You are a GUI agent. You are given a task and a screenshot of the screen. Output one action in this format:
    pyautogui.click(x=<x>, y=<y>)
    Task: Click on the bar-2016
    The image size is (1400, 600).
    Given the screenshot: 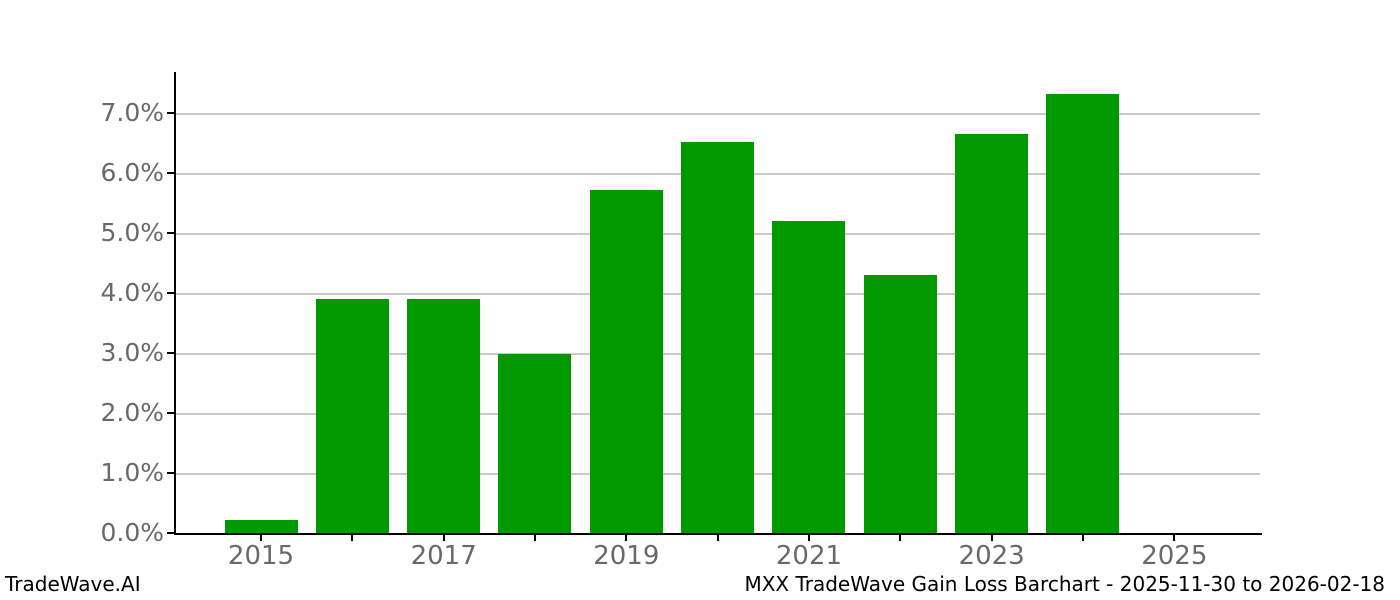 What is the action you would take?
    pyautogui.click(x=352, y=416)
    